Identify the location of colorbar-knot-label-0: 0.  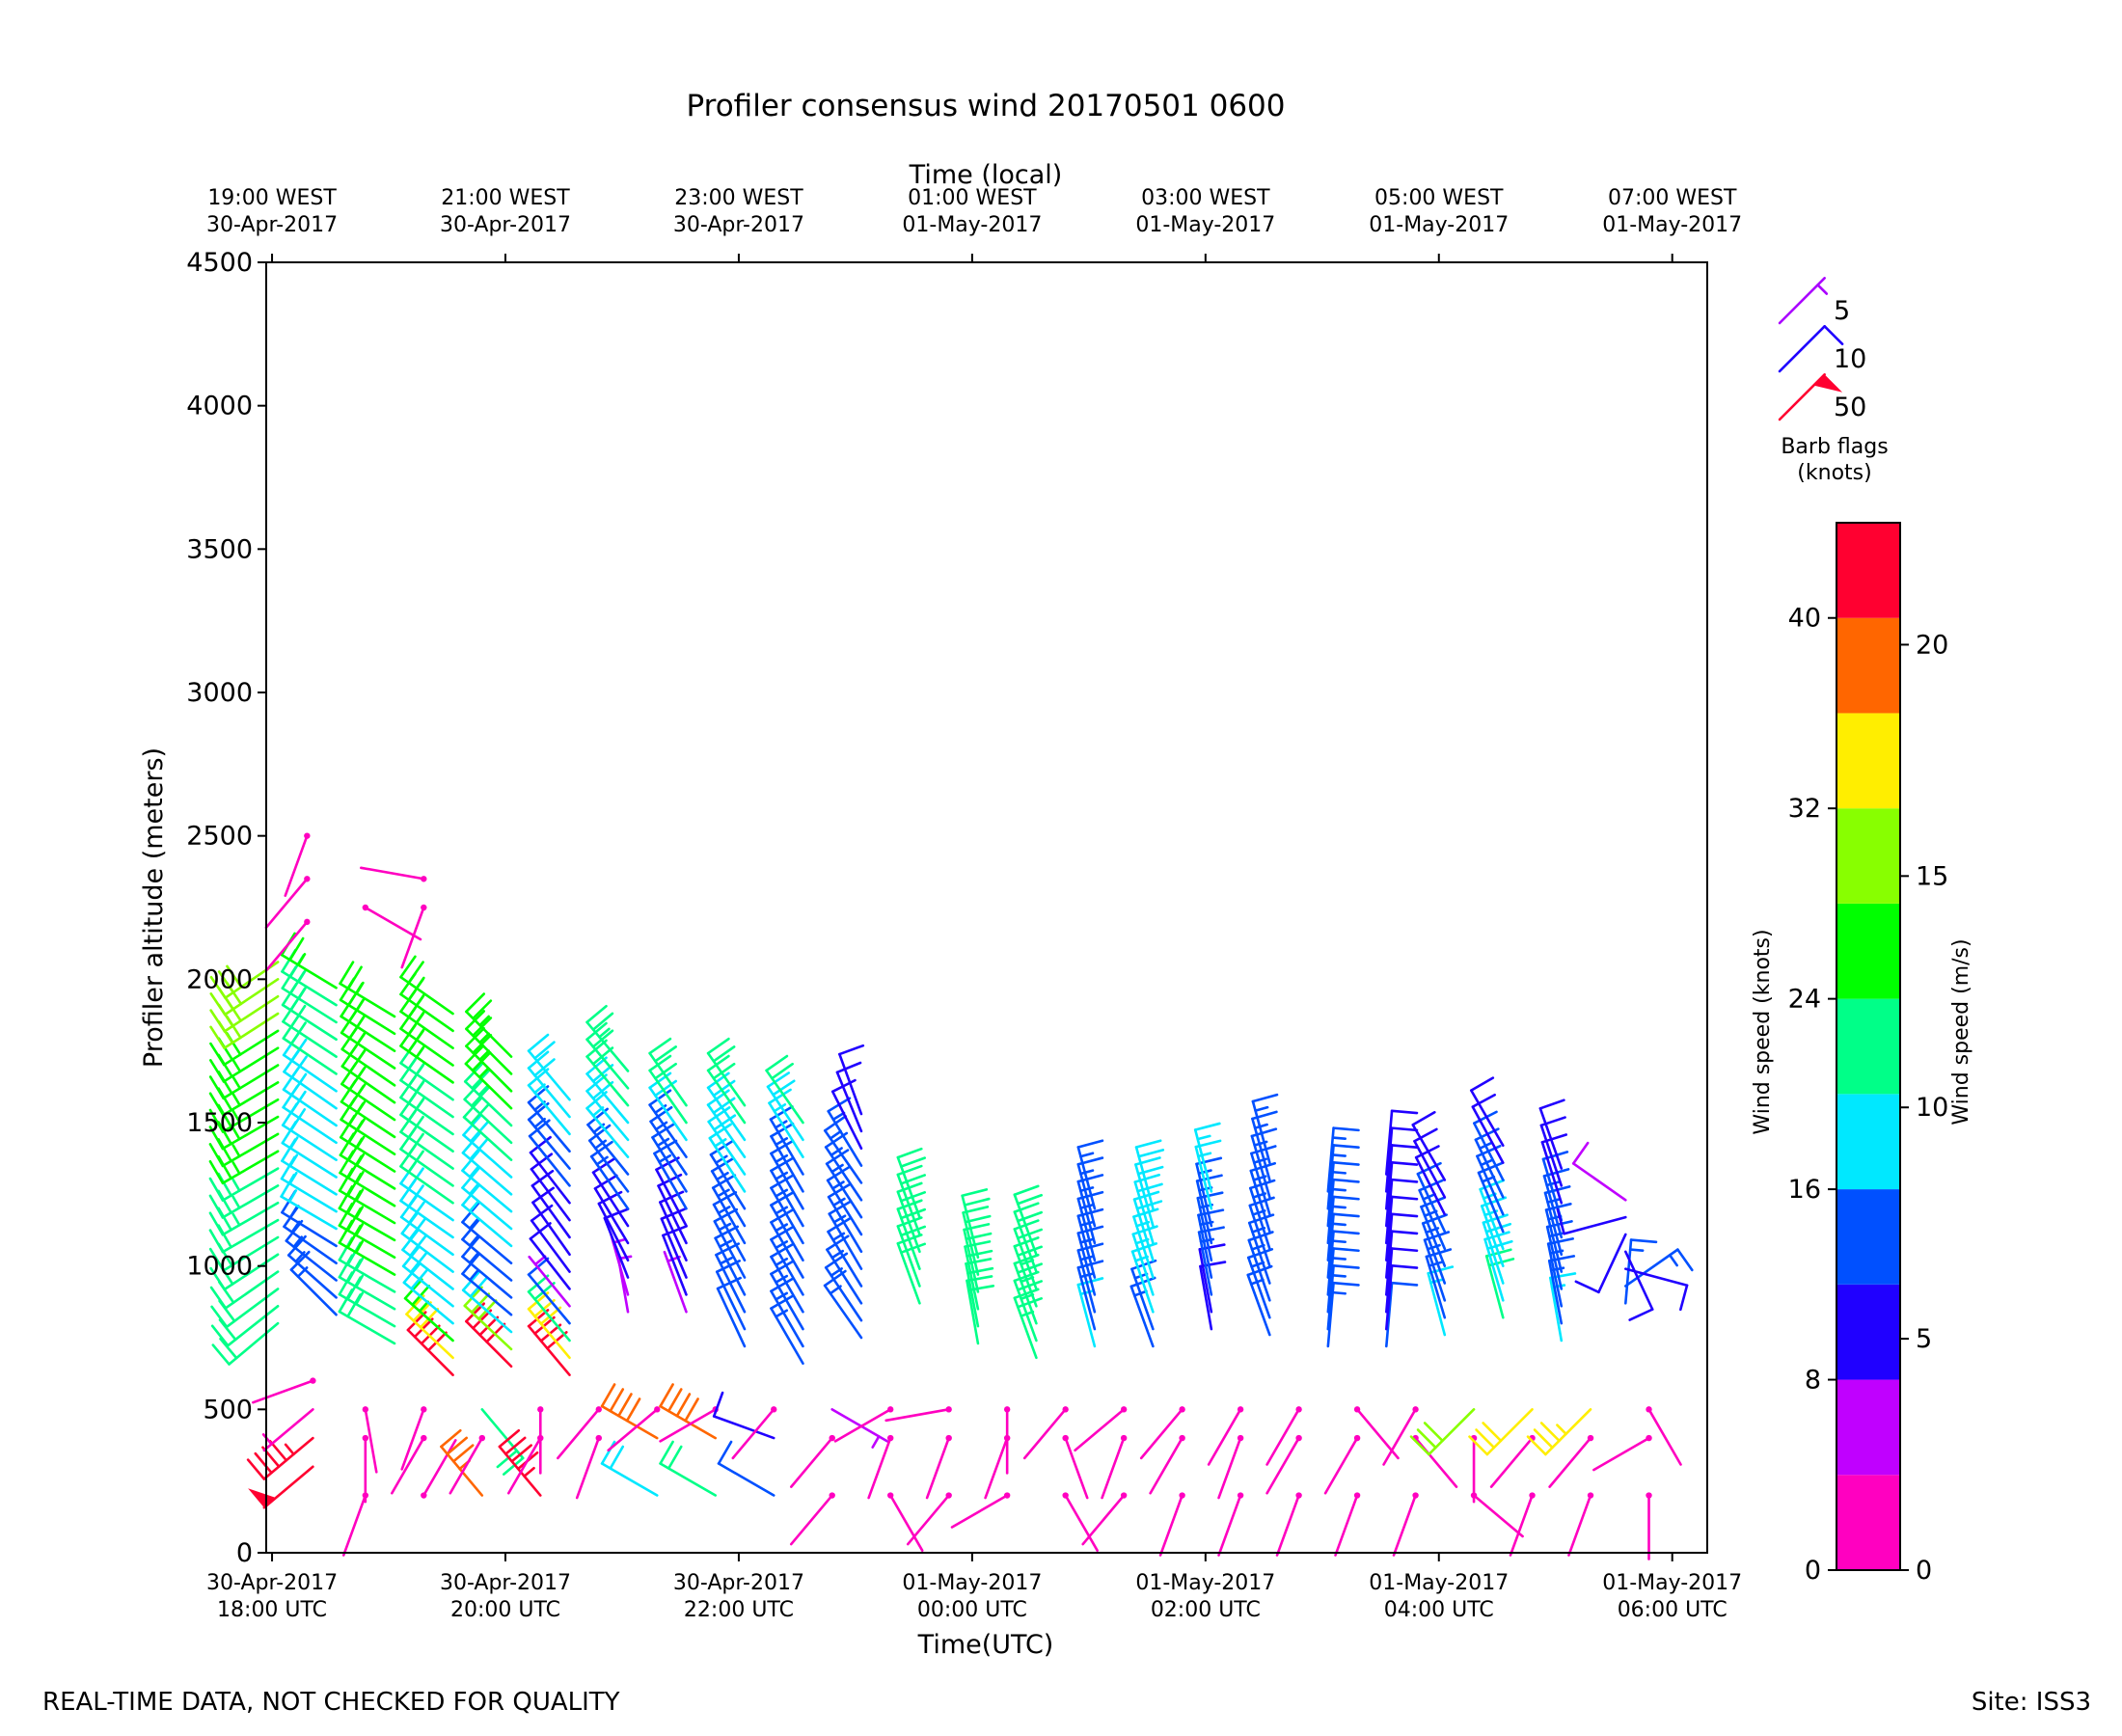
(1813, 1571).